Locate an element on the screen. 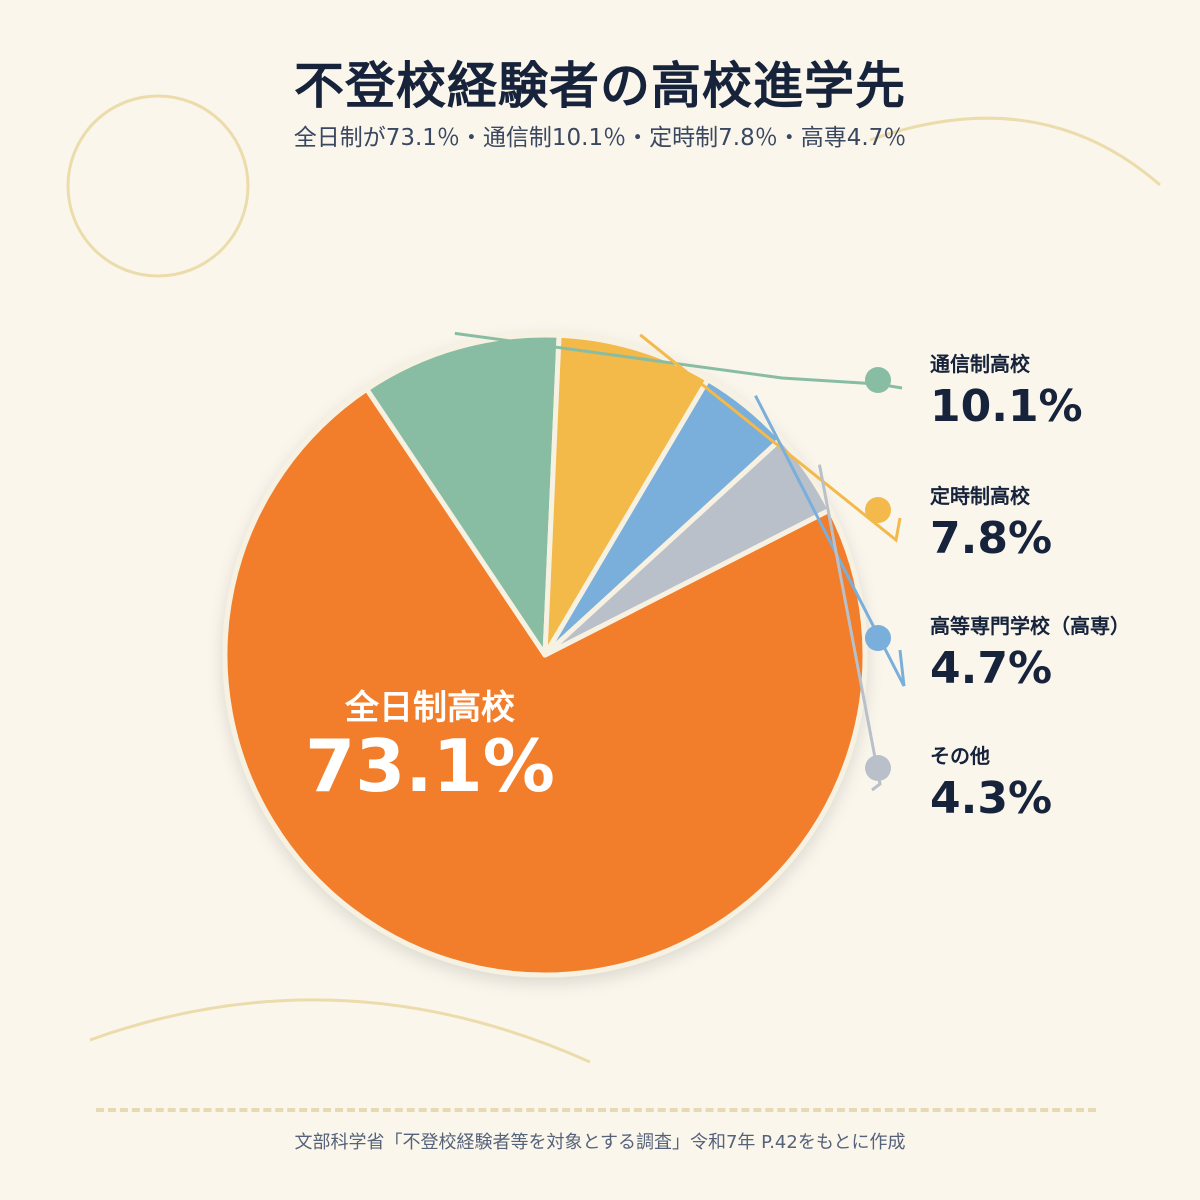  main-slice-name: 全日制高校 is located at coordinates (430, 708).